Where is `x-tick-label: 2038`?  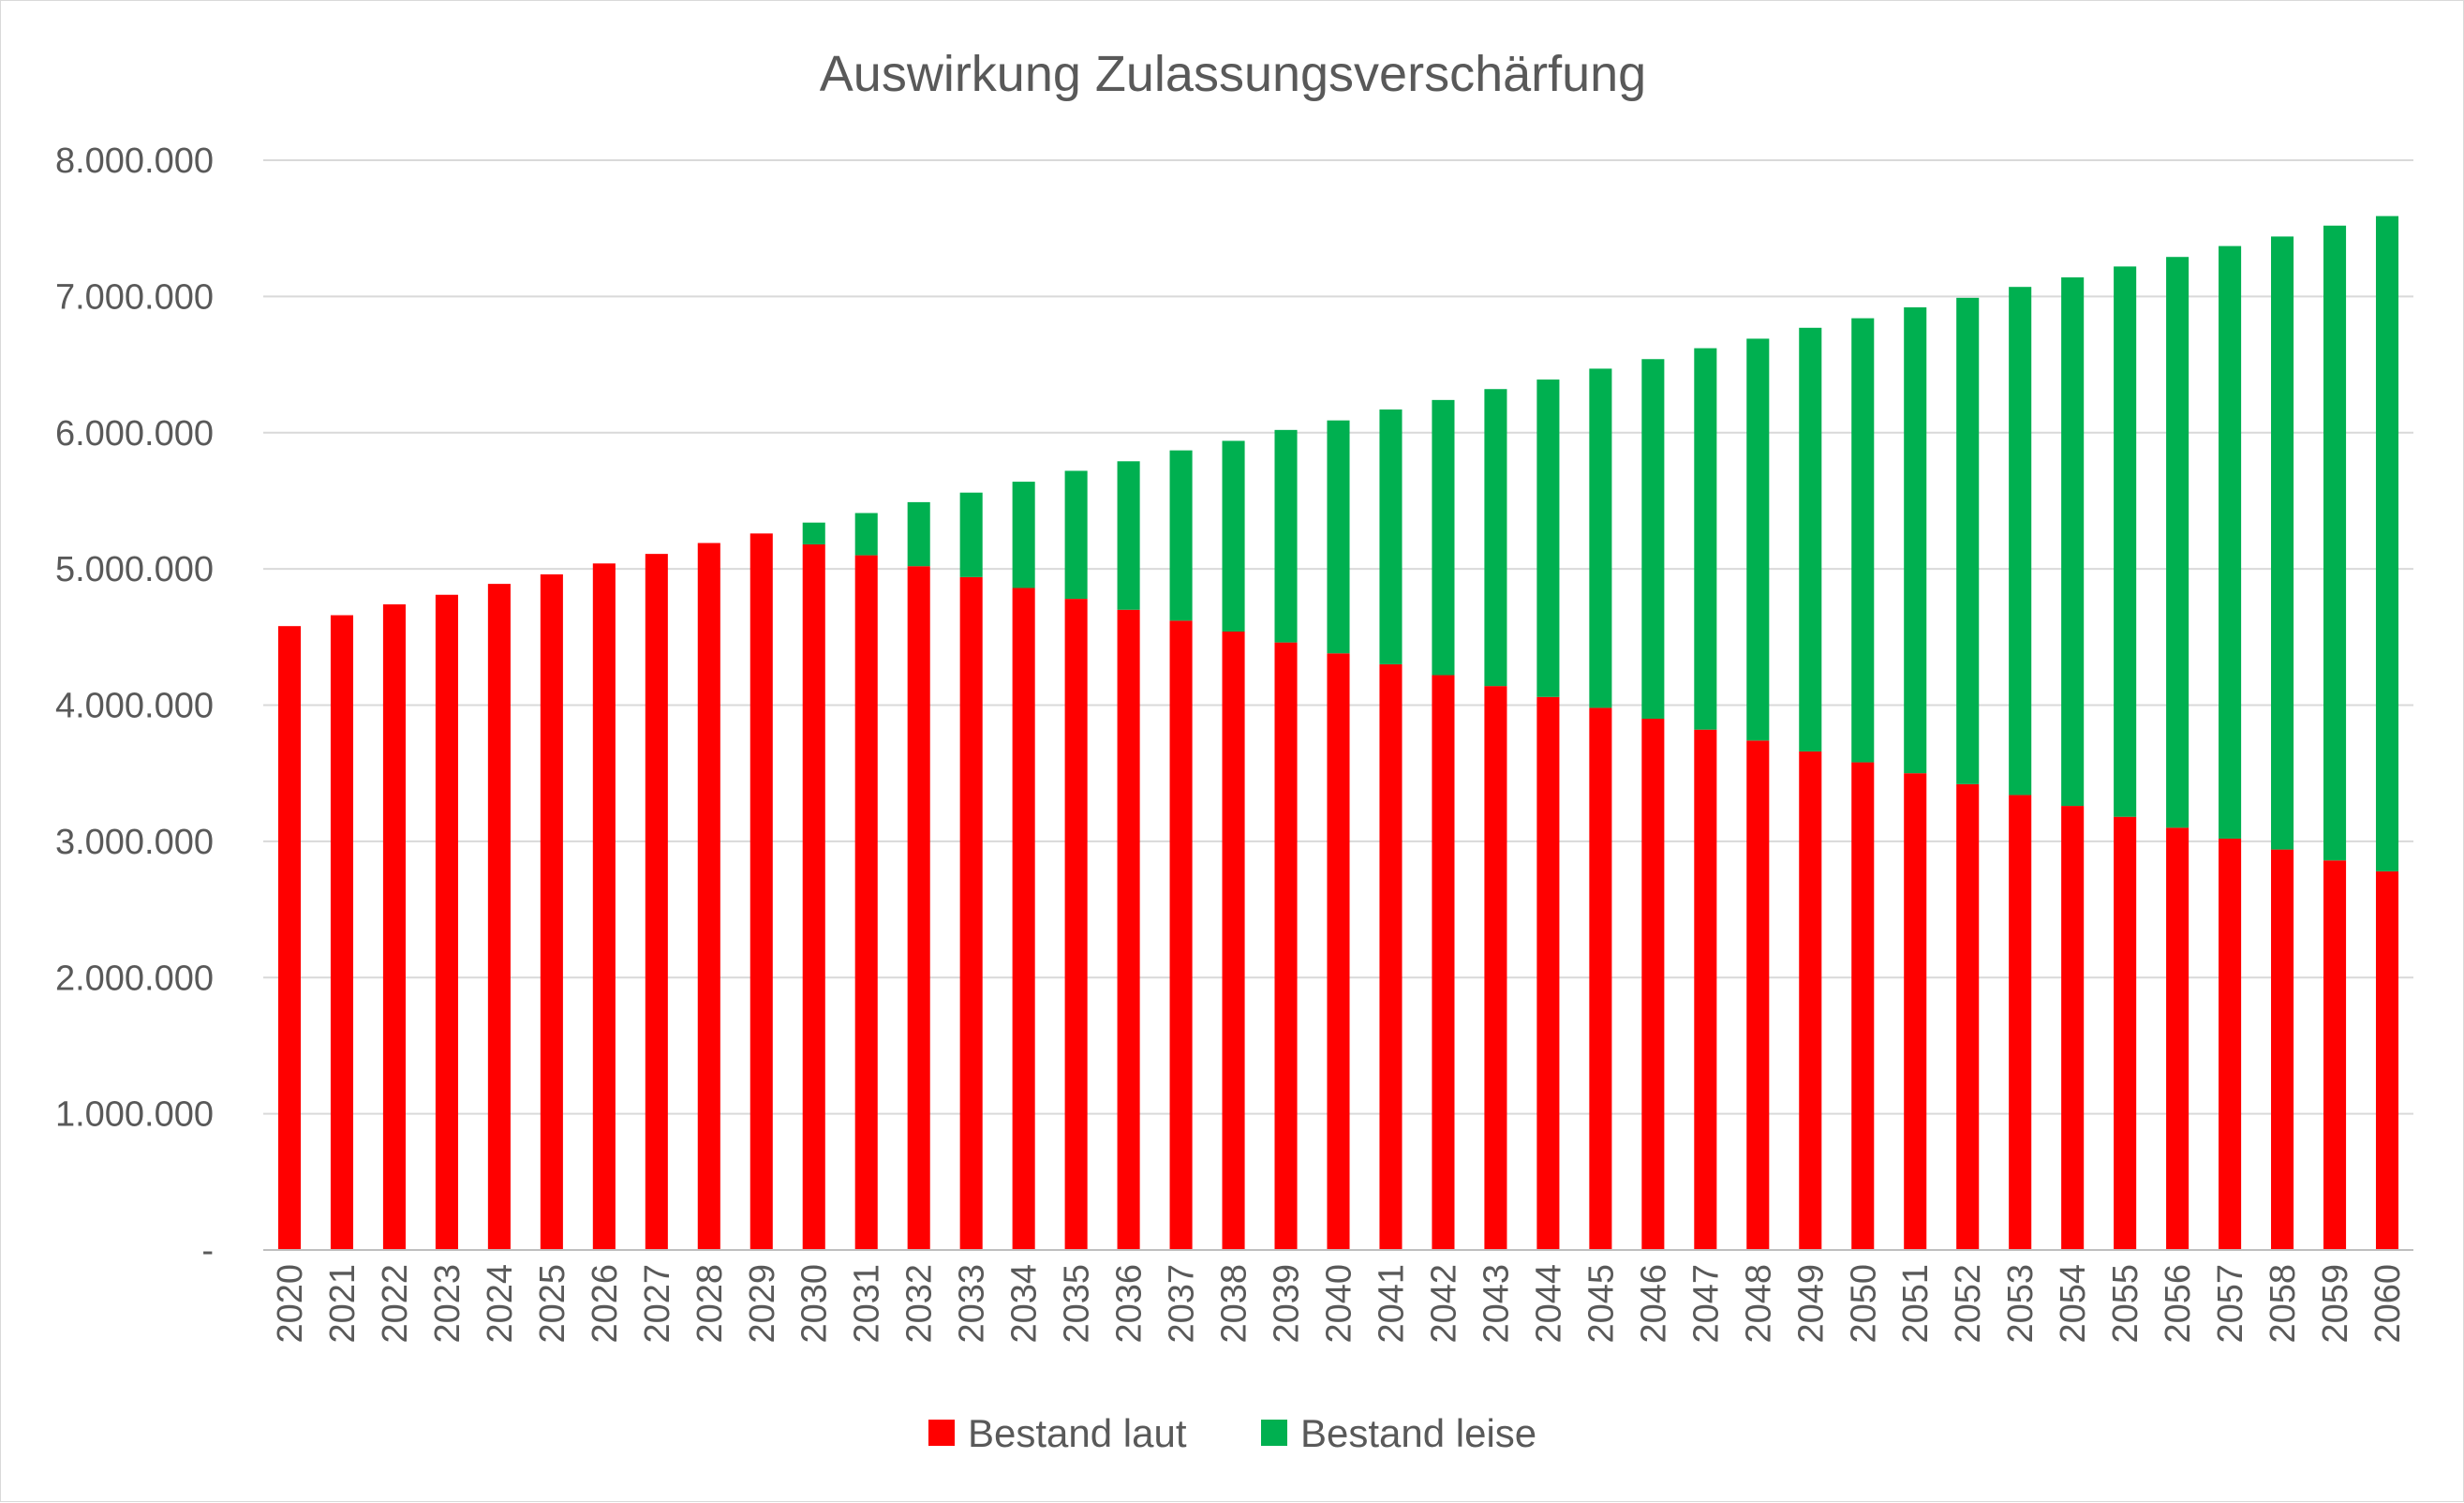
x-tick-label: 2038 is located at coordinates (1234, 1304).